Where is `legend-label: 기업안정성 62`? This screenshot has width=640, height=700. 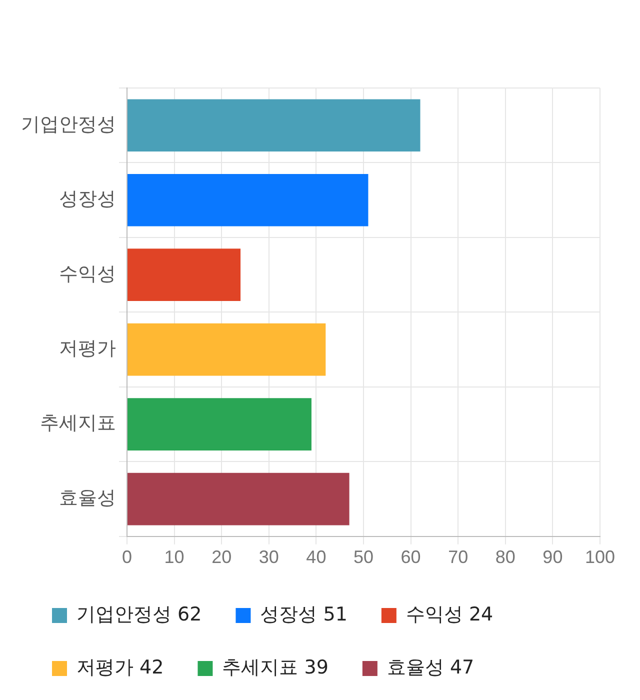
legend-label: 기업안정성 62 is located at coordinates (139, 614).